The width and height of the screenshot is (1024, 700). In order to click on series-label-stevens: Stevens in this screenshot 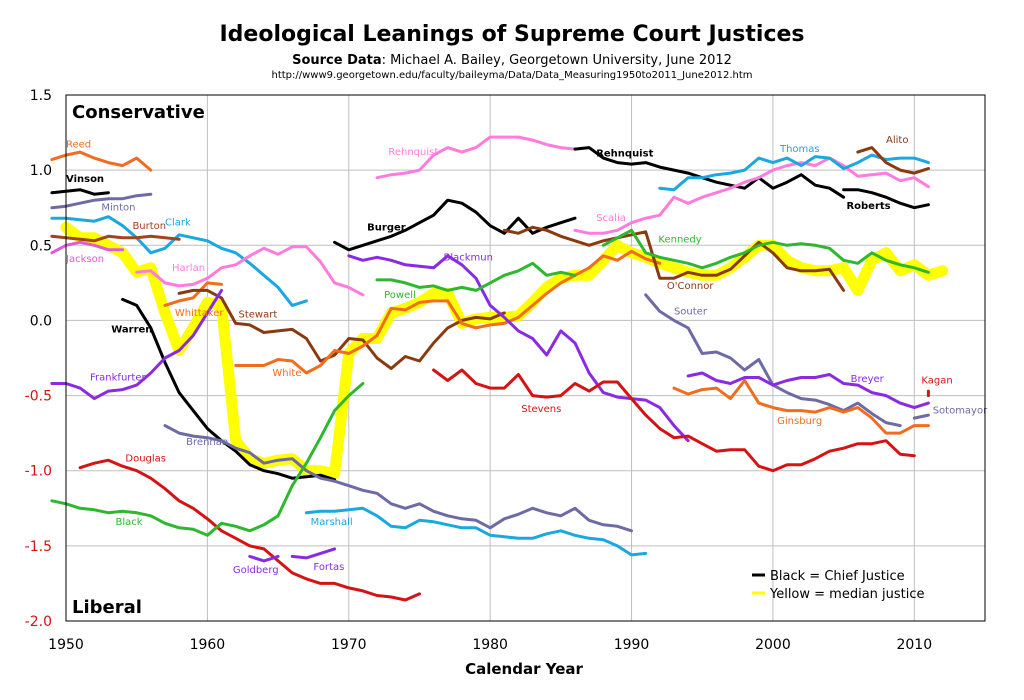, I will do `click(541, 409)`.